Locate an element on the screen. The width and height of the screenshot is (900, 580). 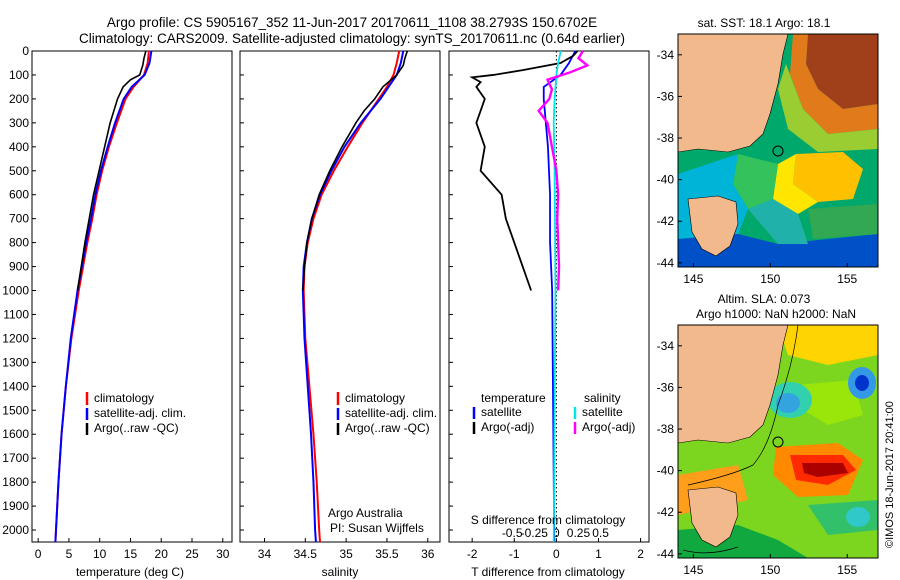
salinity-series is located at coordinates (355, 296).